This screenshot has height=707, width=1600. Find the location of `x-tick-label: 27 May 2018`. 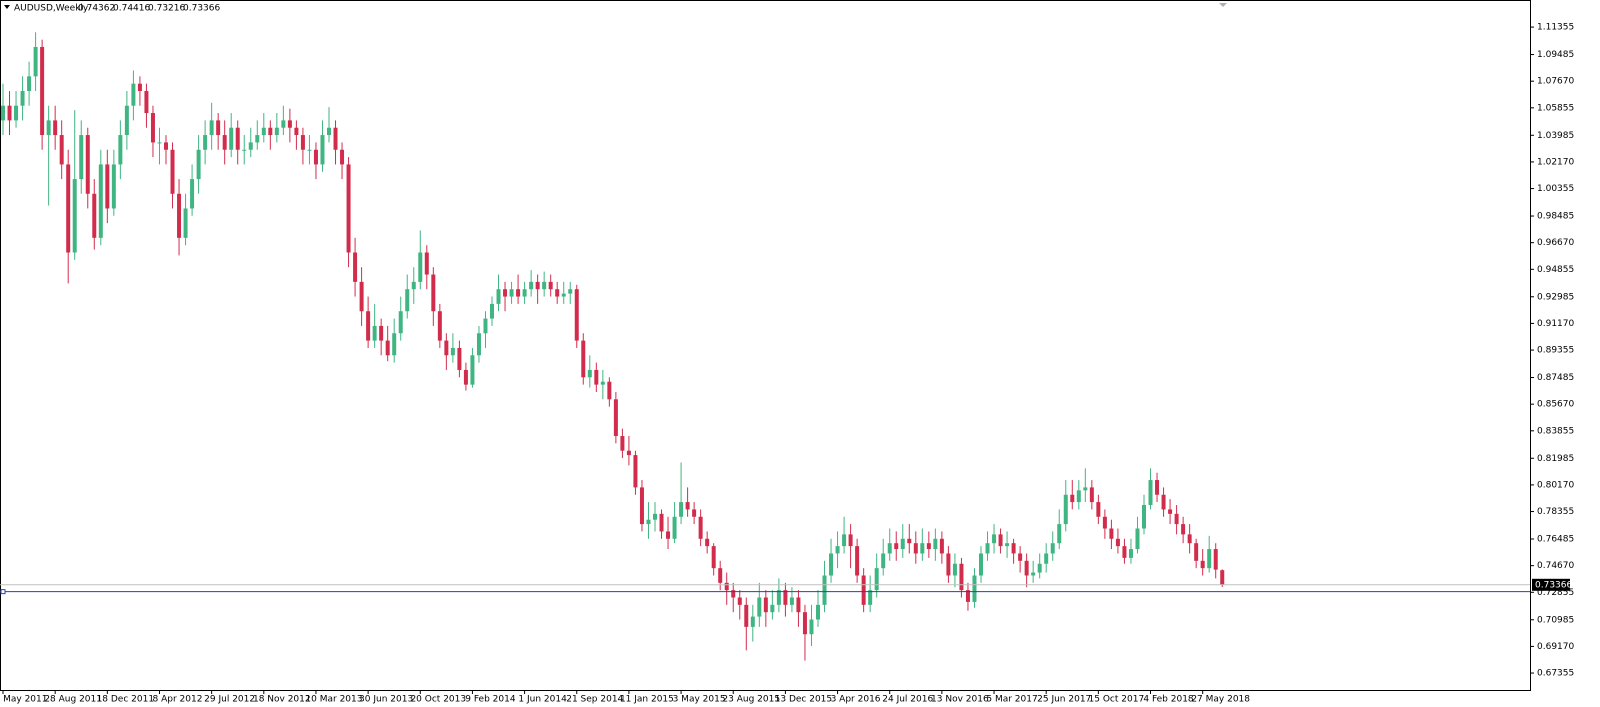

x-tick-label: 27 May 2018 is located at coordinates (1220, 700).